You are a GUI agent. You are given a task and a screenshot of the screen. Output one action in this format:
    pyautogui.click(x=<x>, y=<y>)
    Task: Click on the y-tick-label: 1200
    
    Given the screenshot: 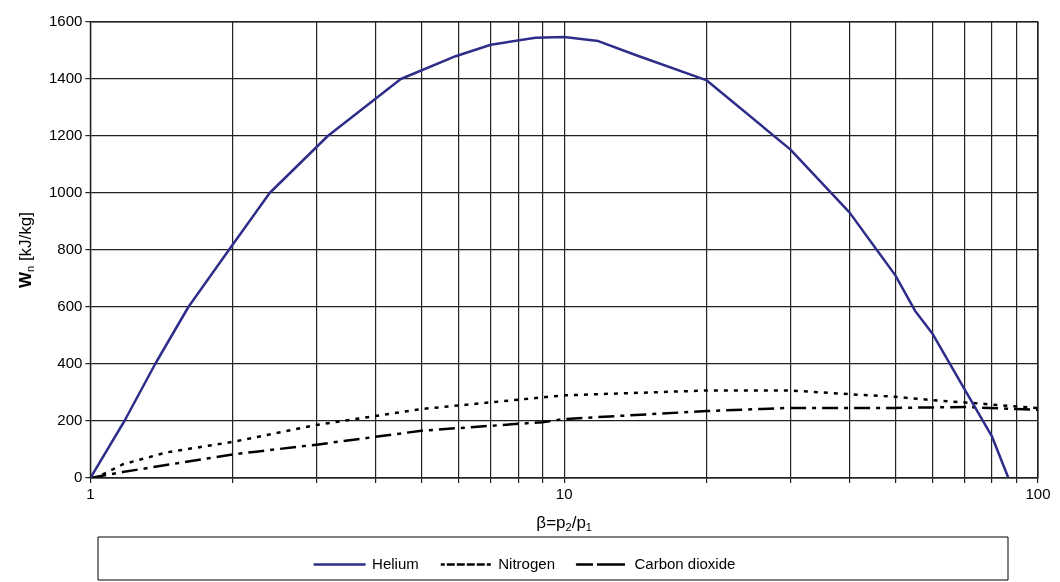 What is the action you would take?
    pyautogui.click(x=65, y=135)
    